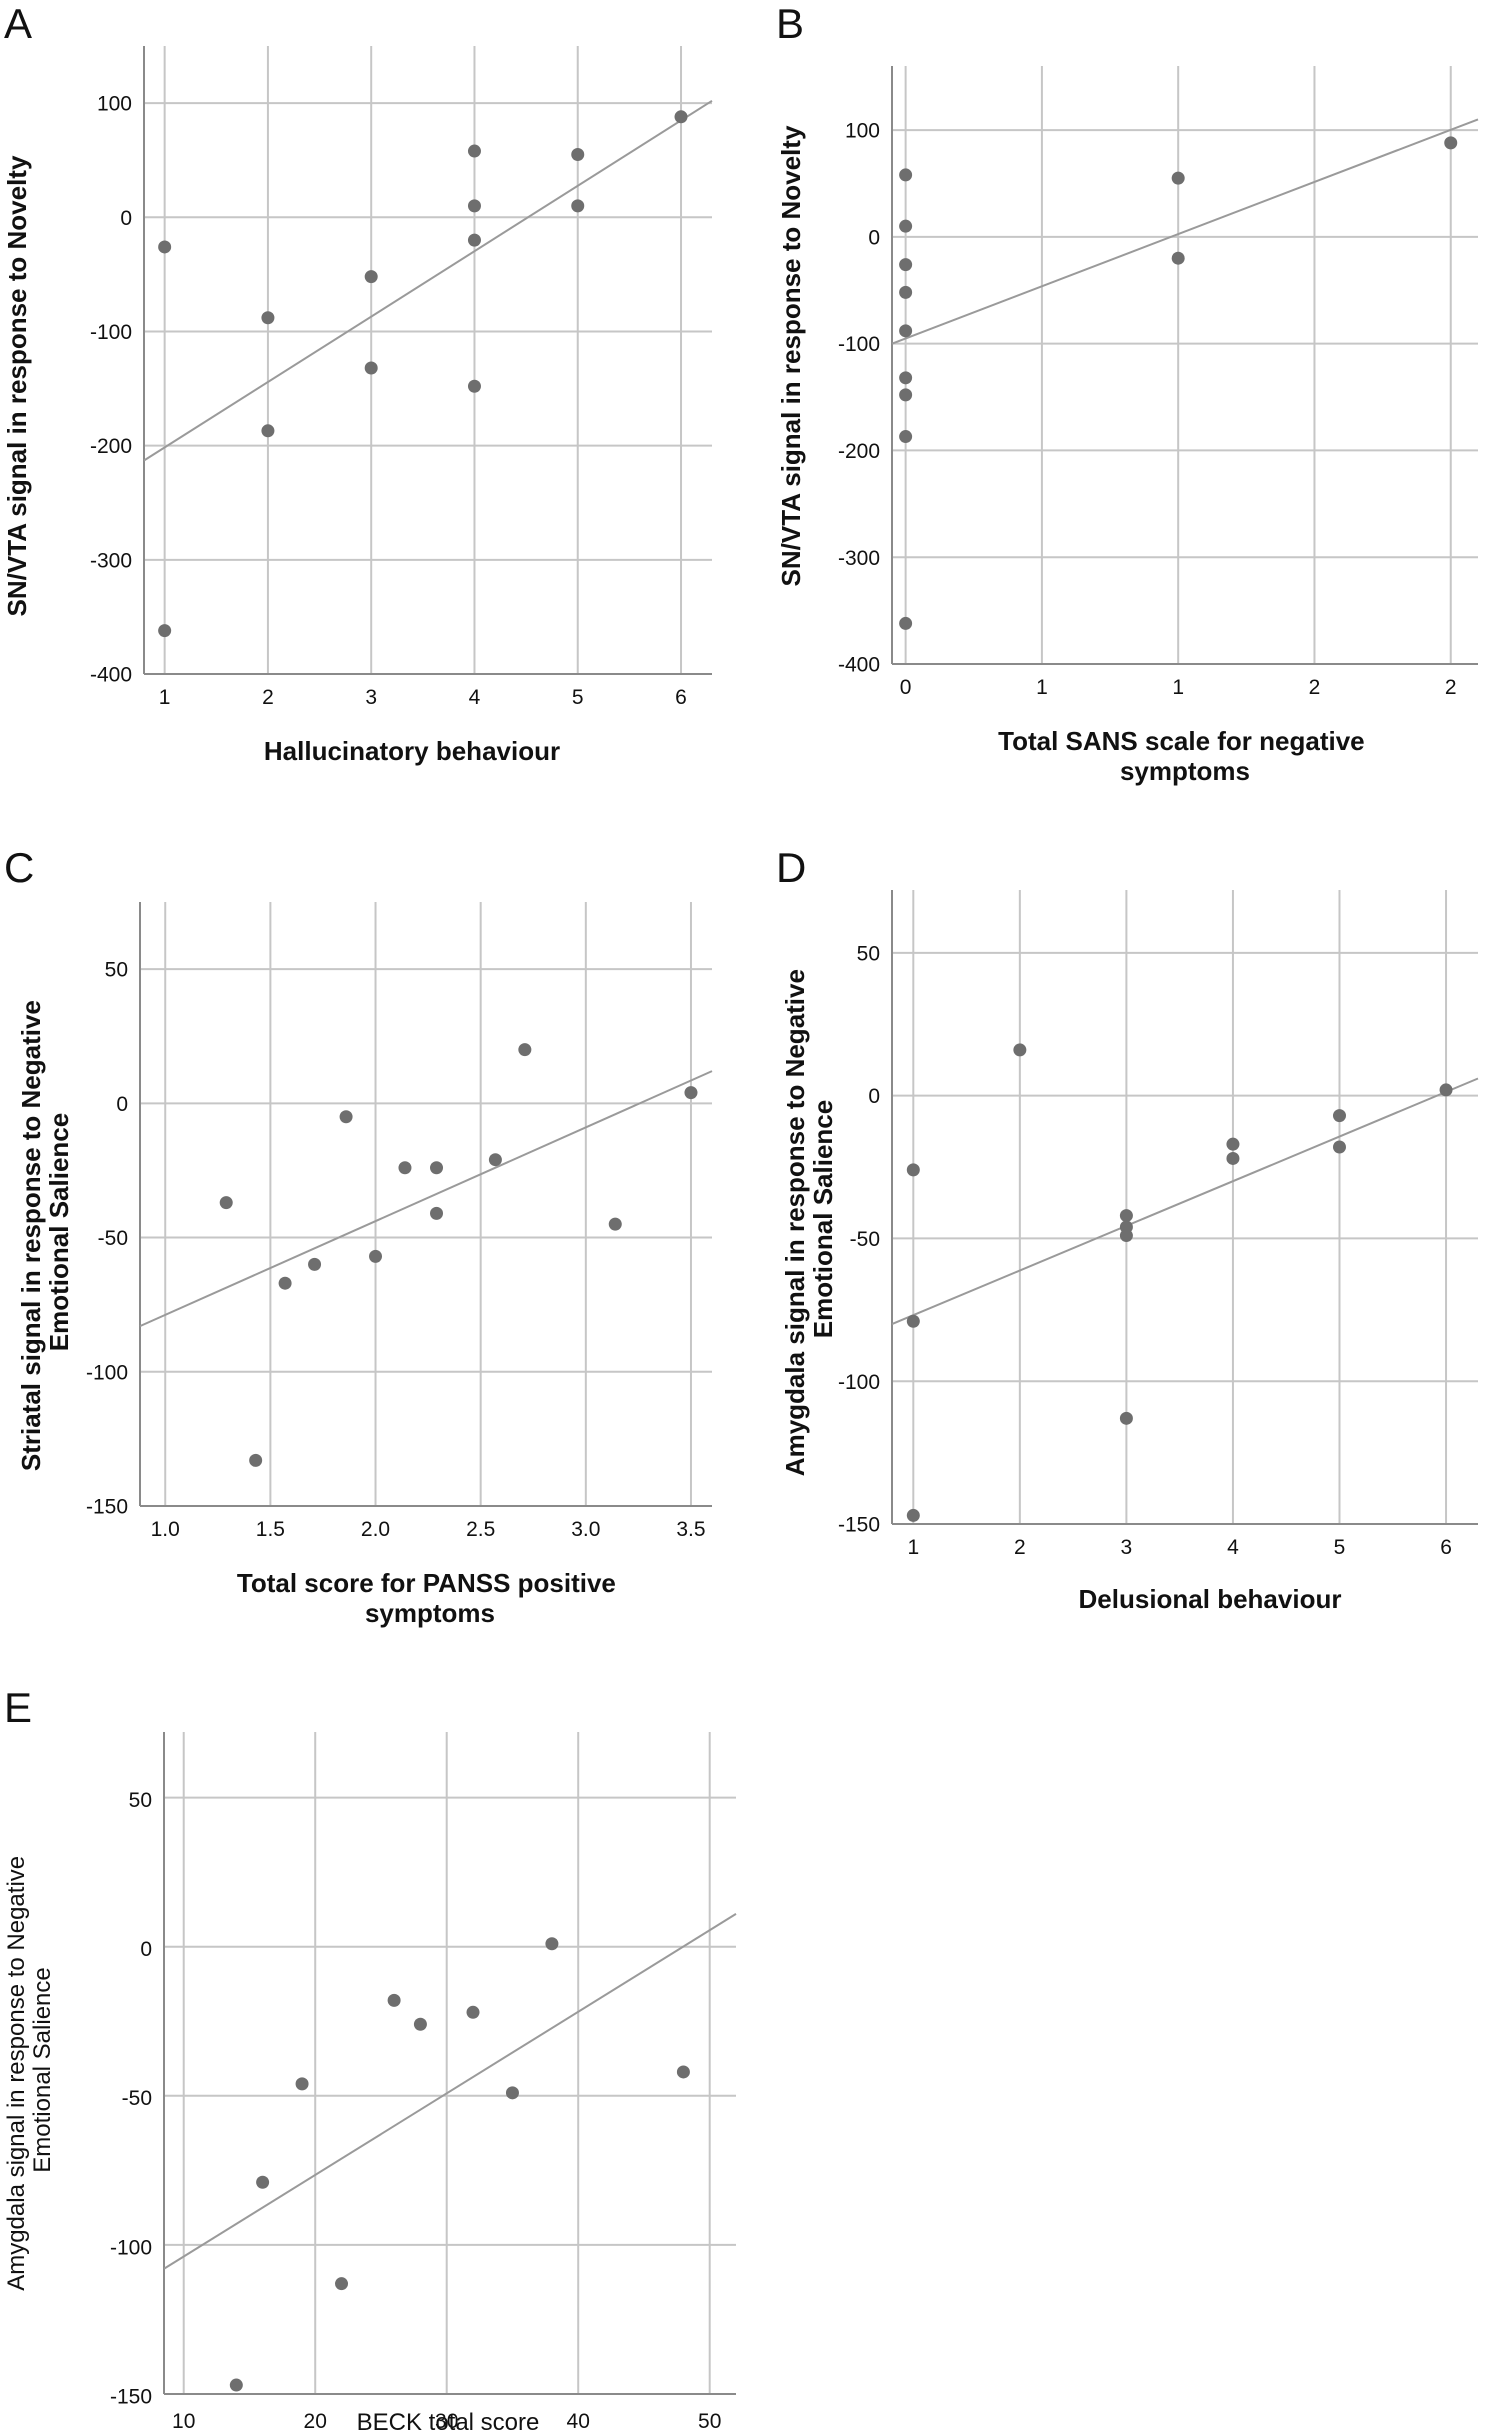  Describe the element at coordinates (18, 1707) in the screenshot. I see `panel-e-letter: E` at that location.